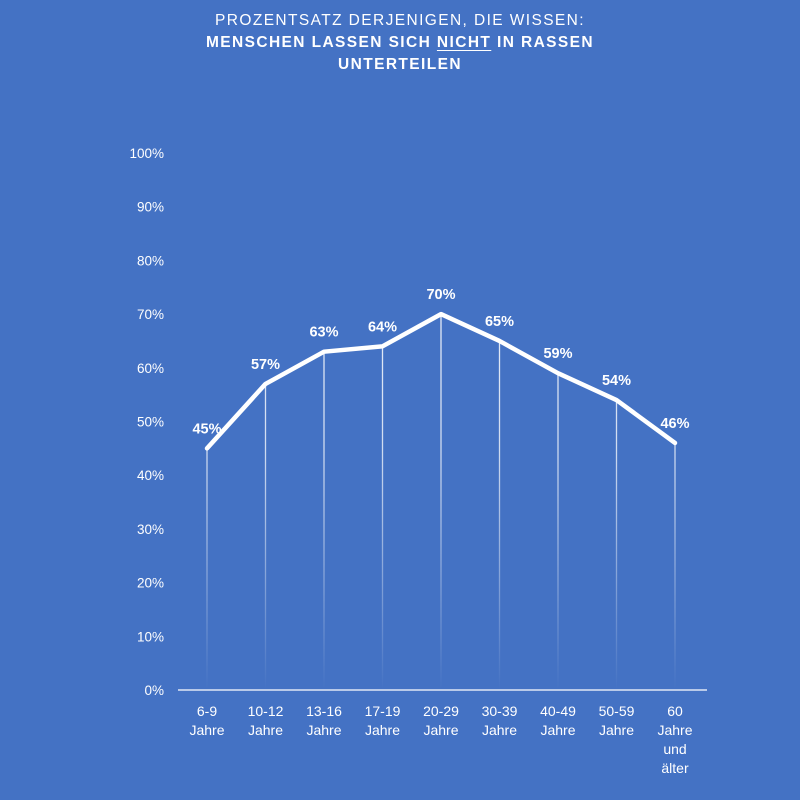  What do you see at coordinates (324, 720) in the screenshot?
I see `x-category-label: 13-16 Jahre` at bounding box center [324, 720].